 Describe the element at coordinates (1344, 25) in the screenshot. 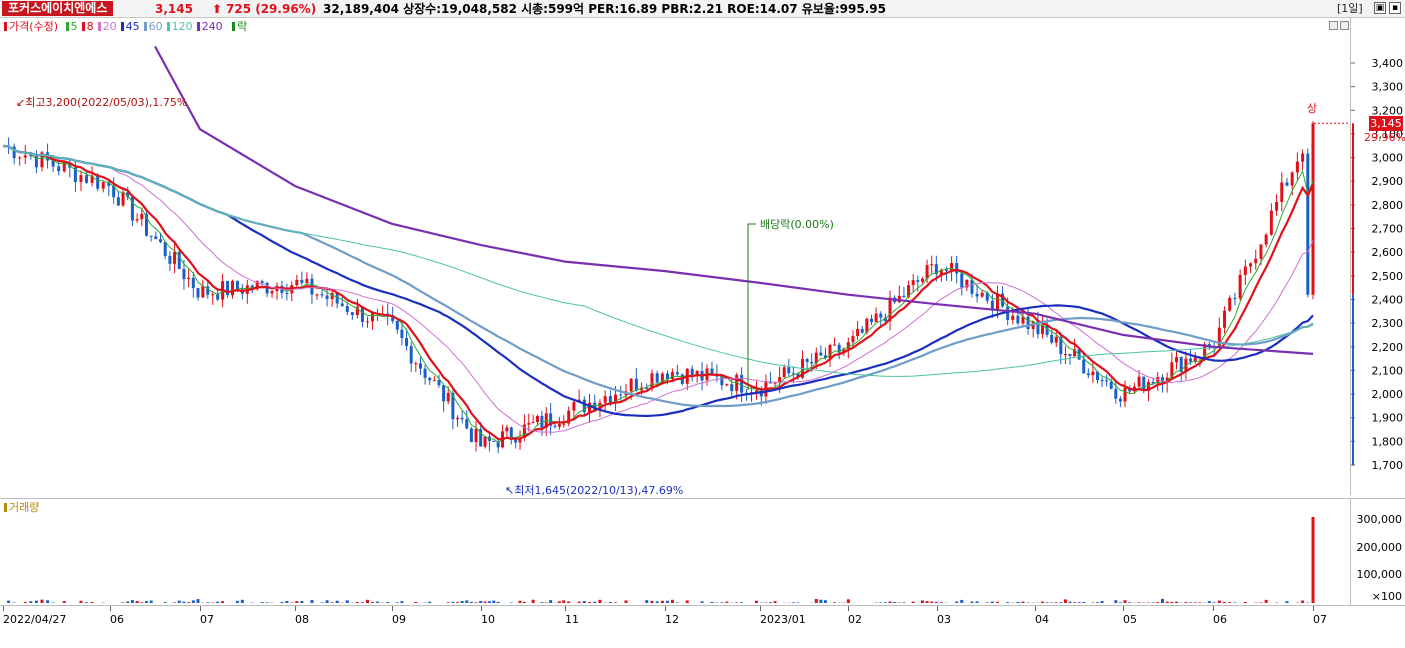

I see `maximize-pane-icon` at that location.